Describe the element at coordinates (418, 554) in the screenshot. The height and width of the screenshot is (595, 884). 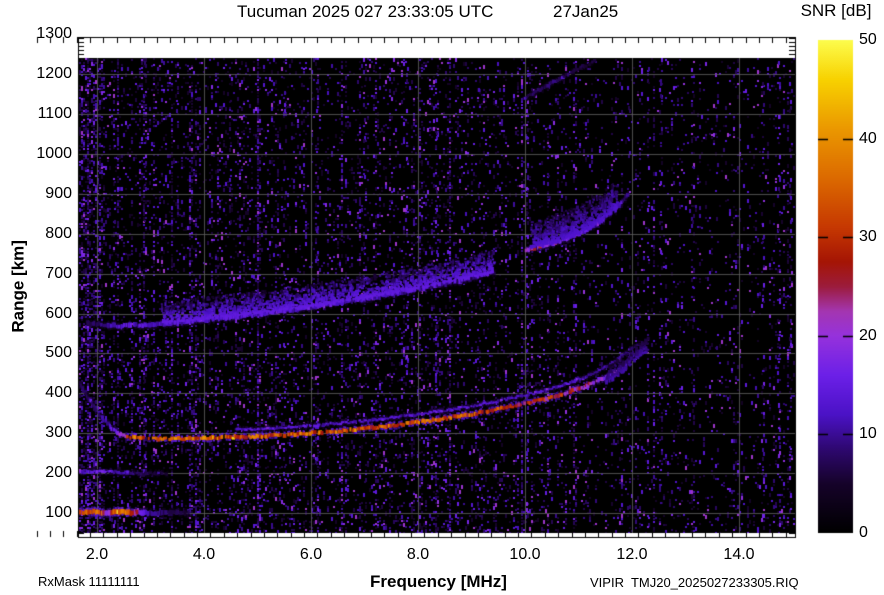
I see `x-tick-label: 8.0` at that location.